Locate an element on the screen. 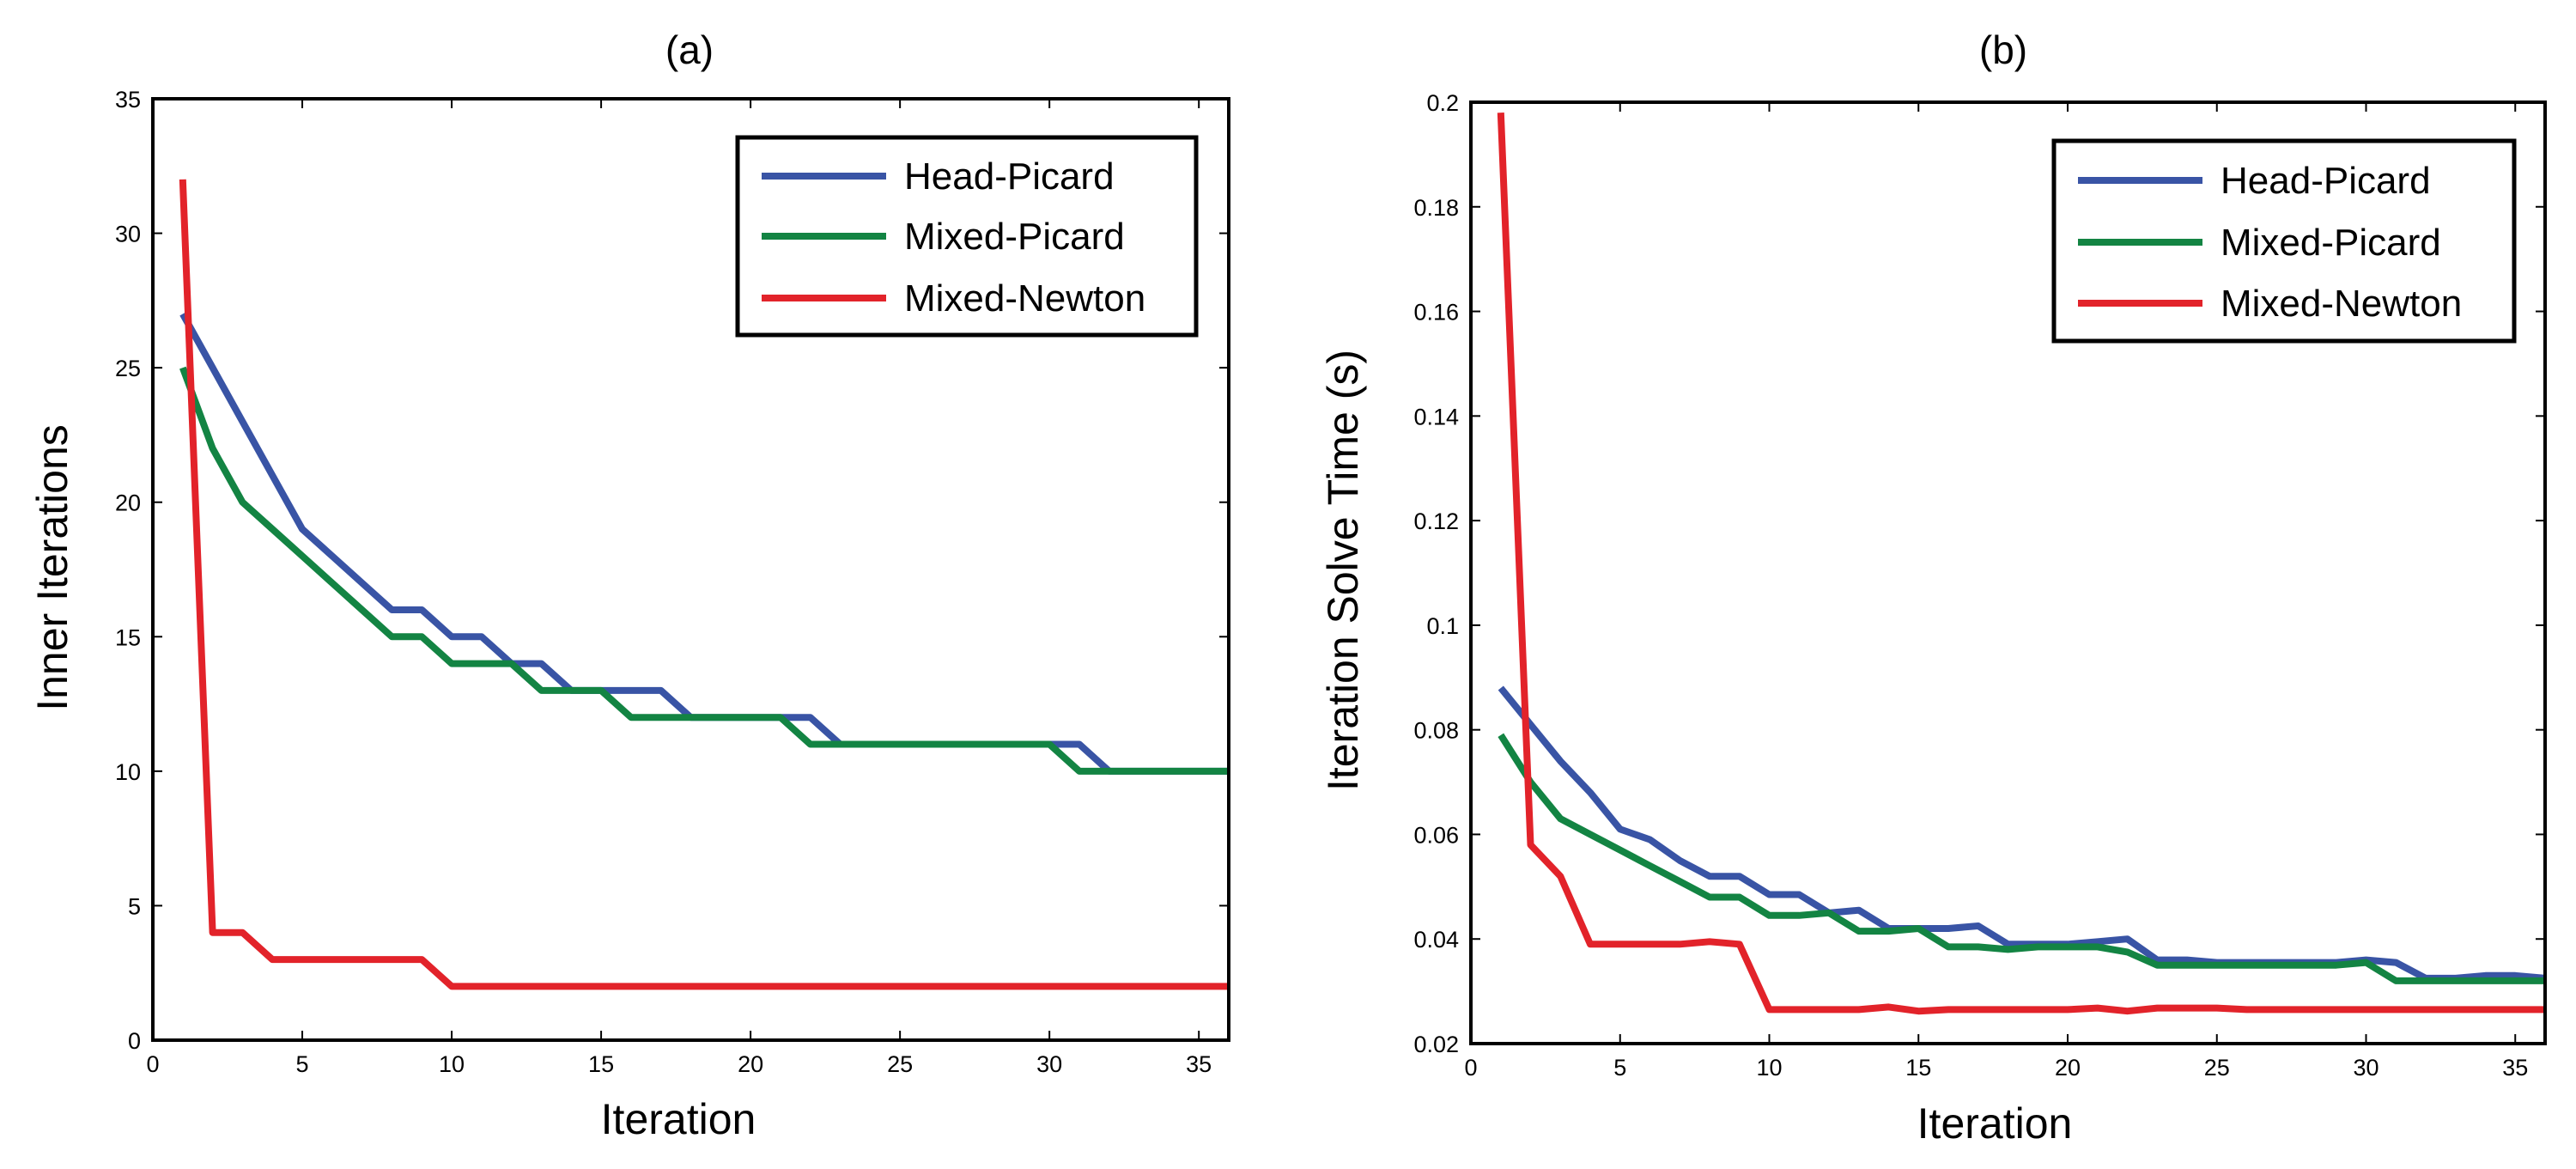  y-tick-label: 0.04 is located at coordinates (1436, 940).